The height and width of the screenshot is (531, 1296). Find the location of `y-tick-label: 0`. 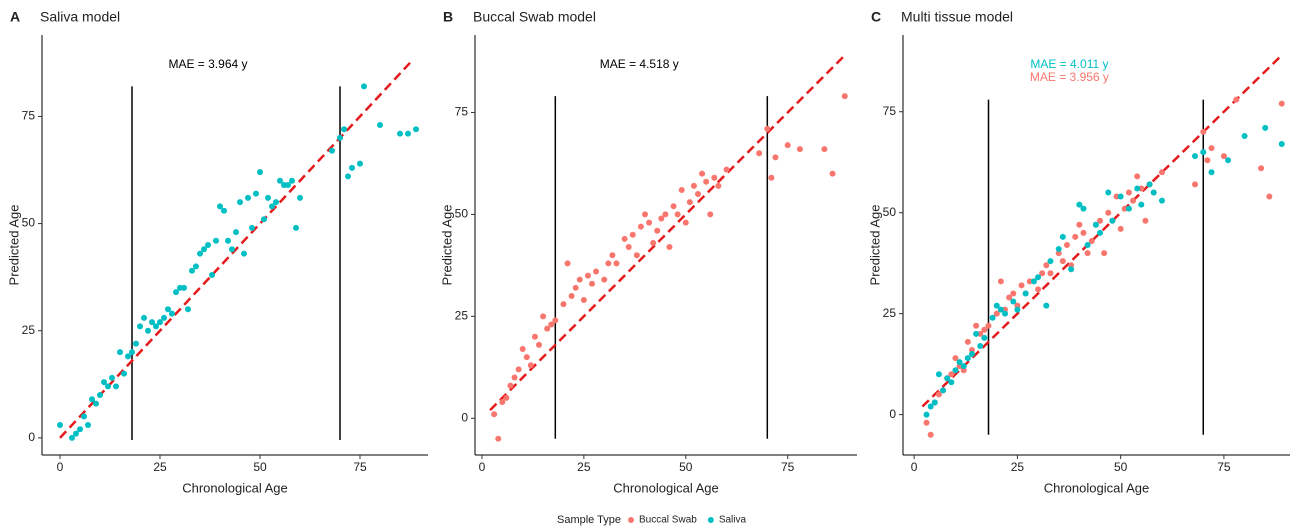

y-tick-label: 0 is located at coordinates (31, 437).